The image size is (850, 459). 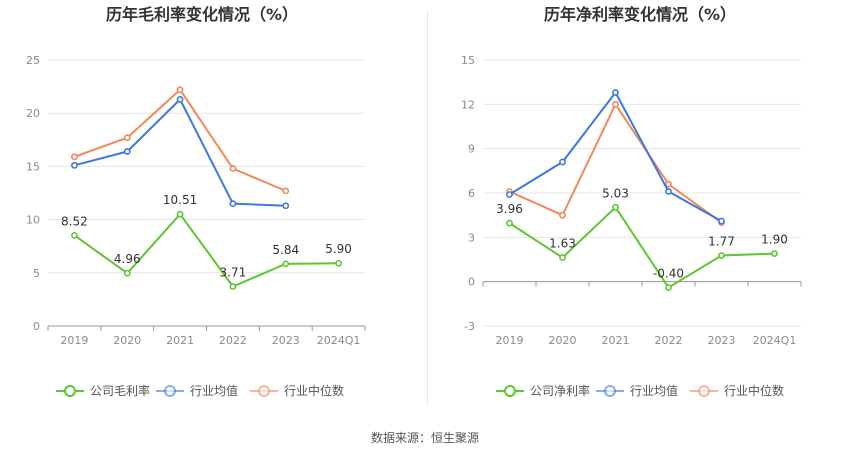 I want to click on panel-divider, so click(x=427, y=207).